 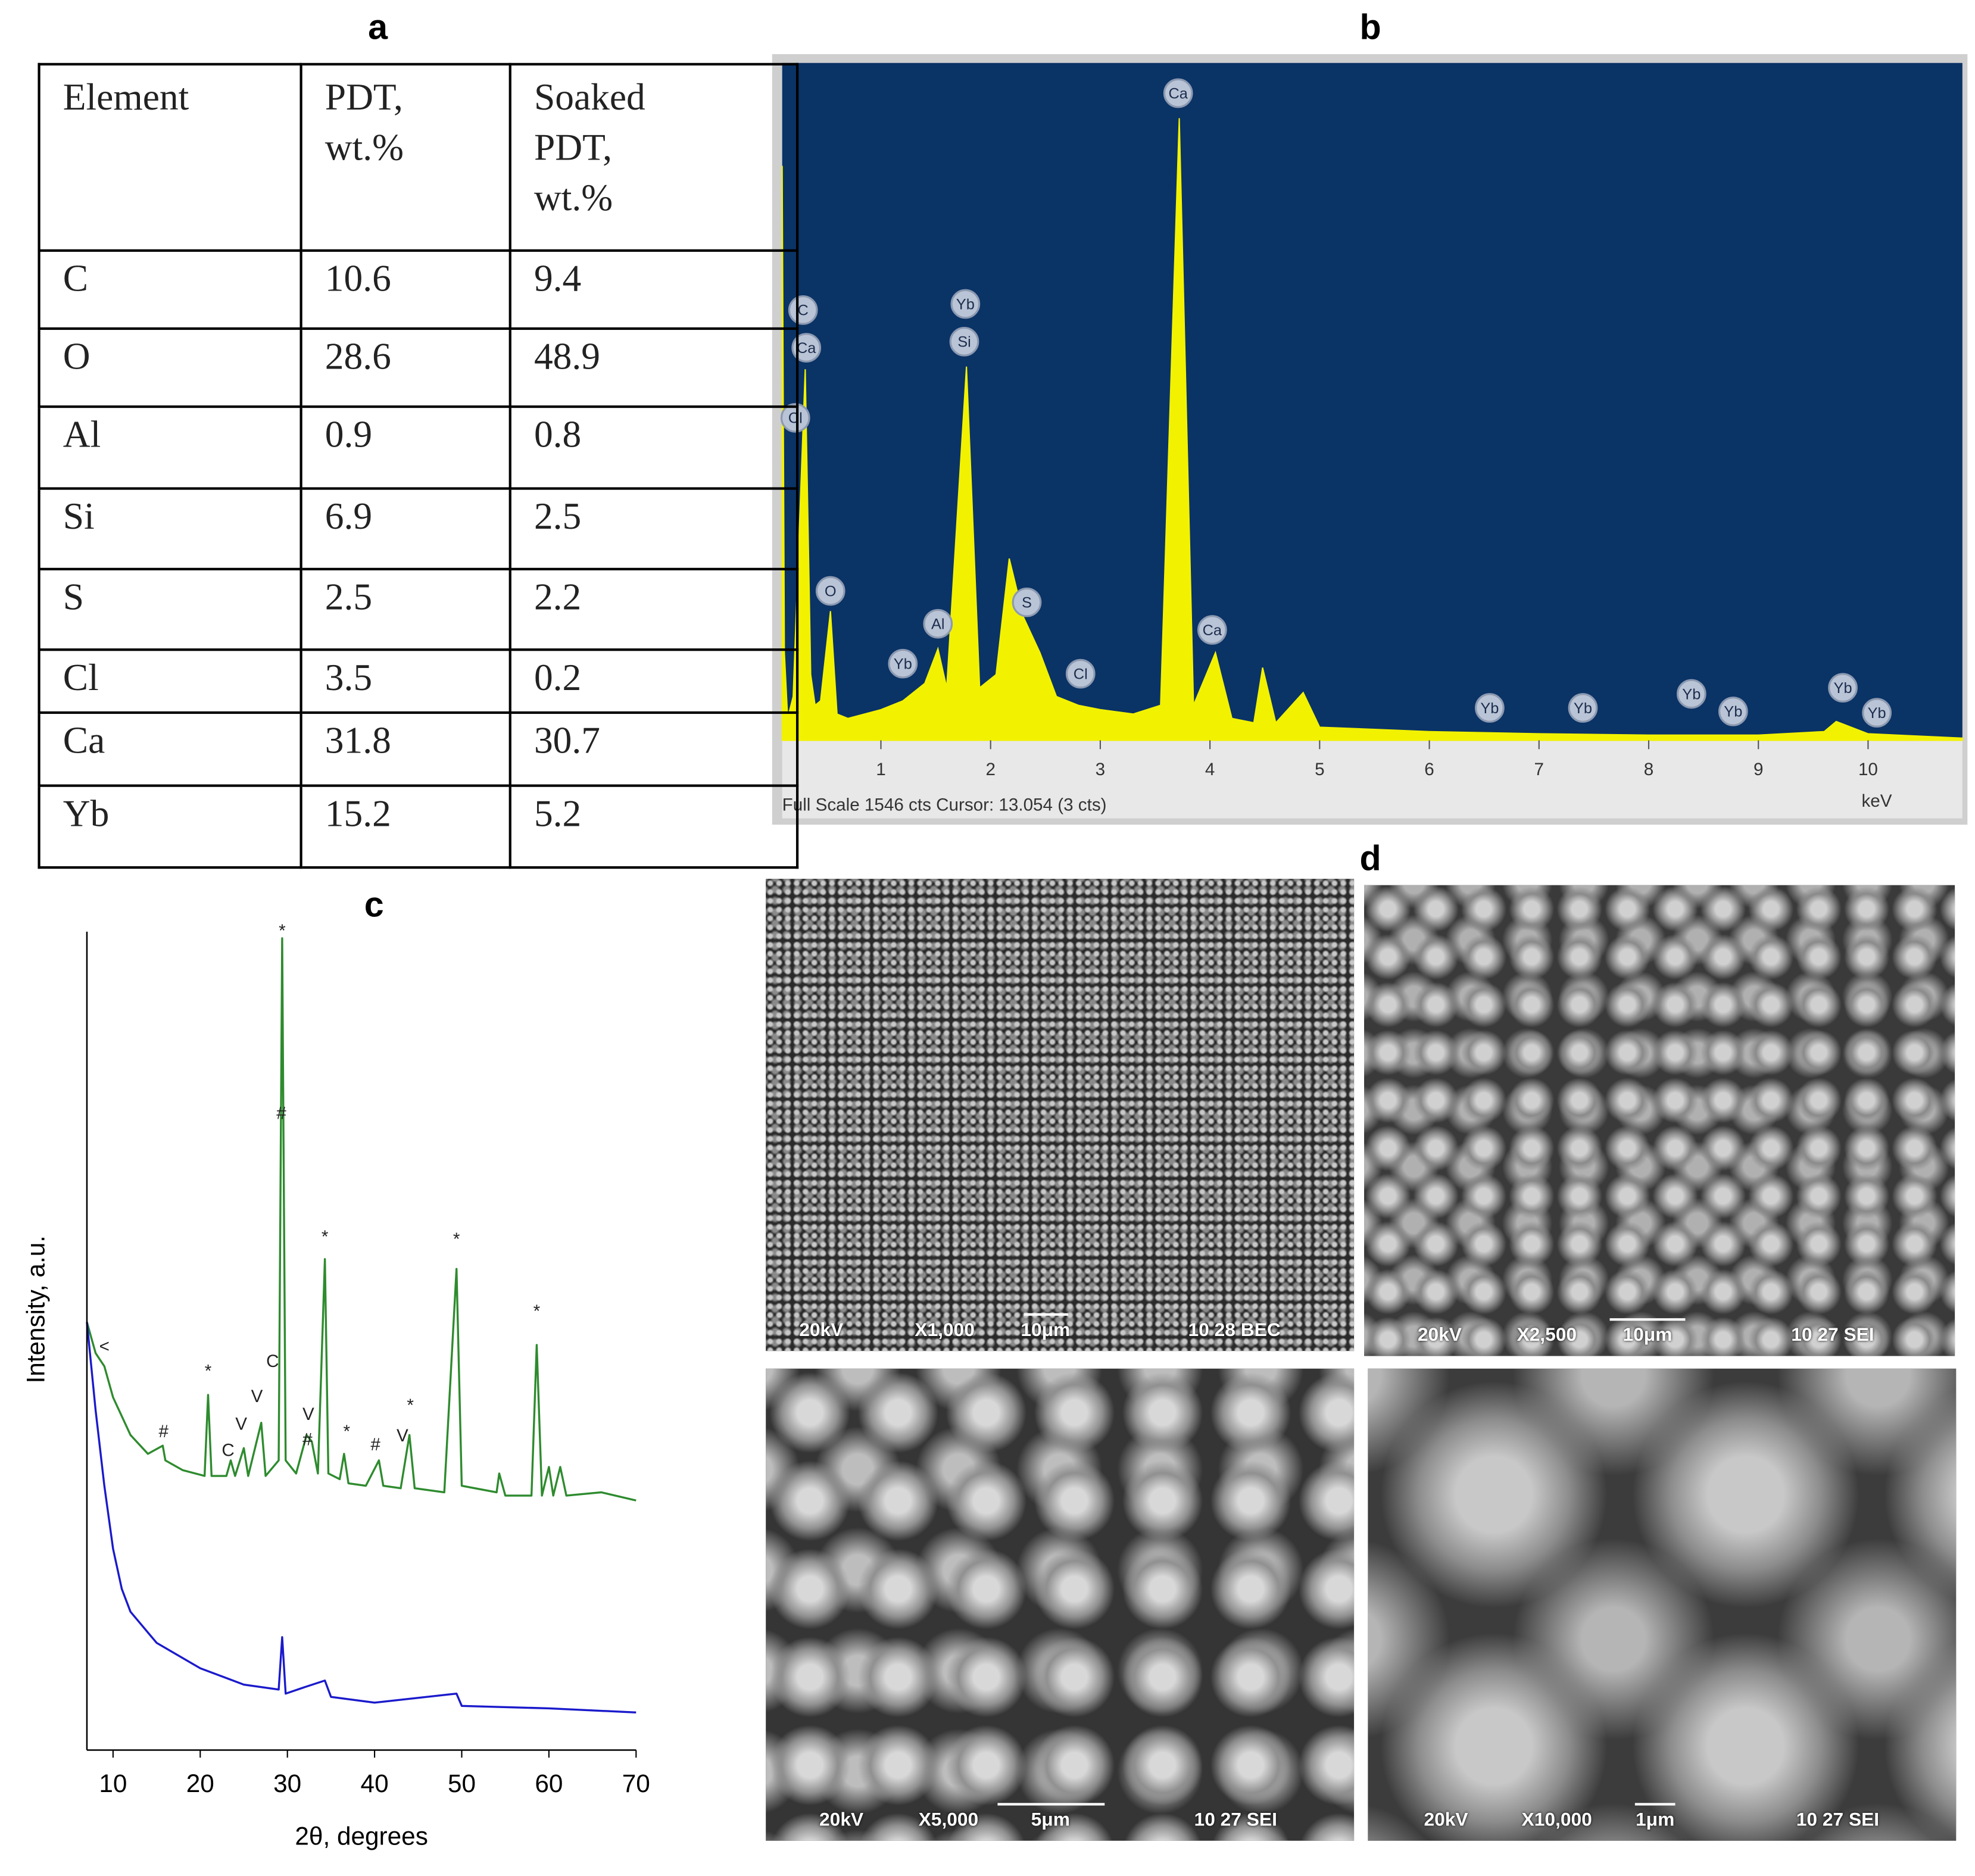 What do you see at coordinates (653, 749) in the screenshot?
I see `table-cell: 30.7` at bounding box center [653, 749].